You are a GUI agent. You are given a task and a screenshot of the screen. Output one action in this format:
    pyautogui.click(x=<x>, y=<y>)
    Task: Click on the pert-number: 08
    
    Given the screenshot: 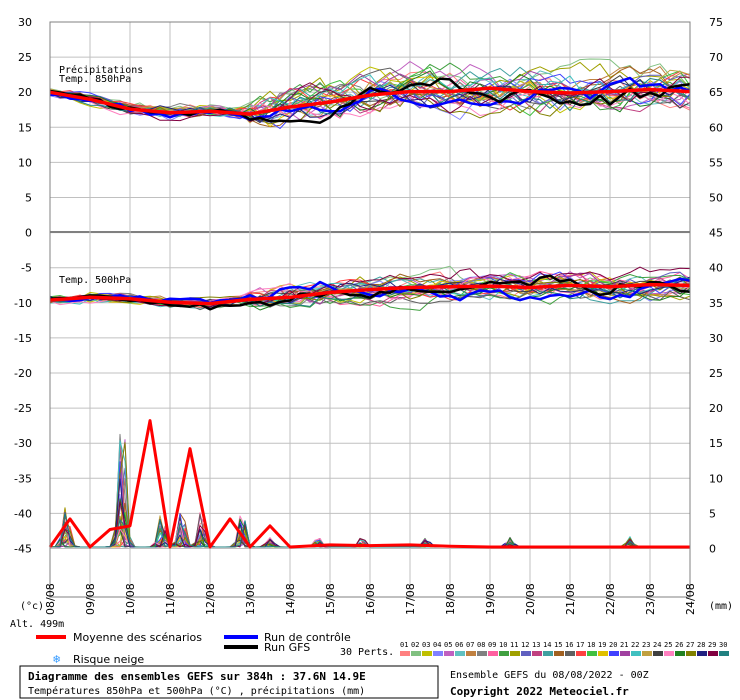 What is the action you would take?
    pyautogui.click(x=481, y=645)
    